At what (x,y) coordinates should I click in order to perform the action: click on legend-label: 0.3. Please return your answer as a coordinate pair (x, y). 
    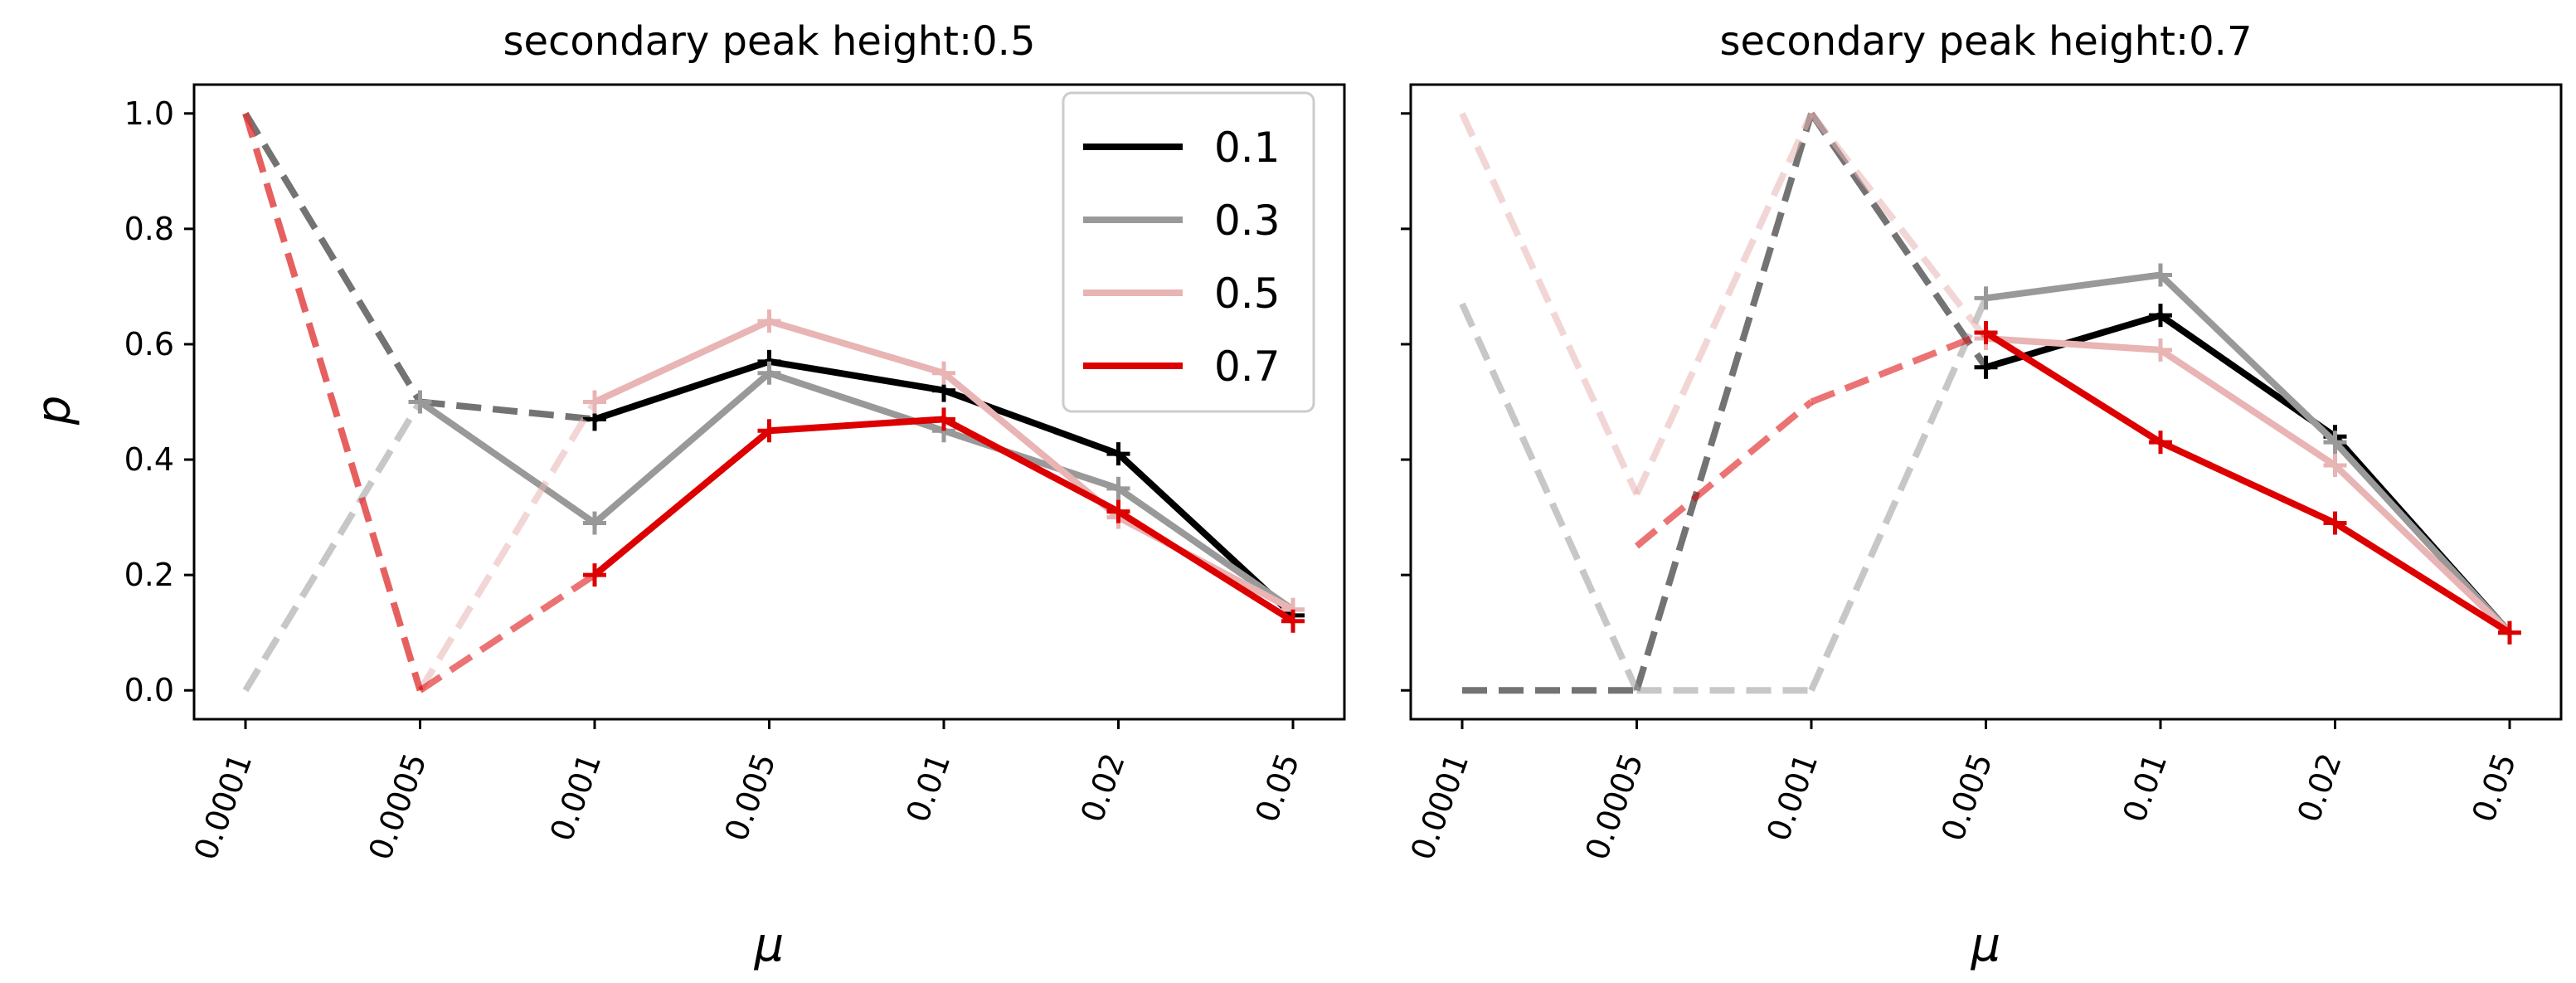
    Looking at the image, I should click on (1248, 221).